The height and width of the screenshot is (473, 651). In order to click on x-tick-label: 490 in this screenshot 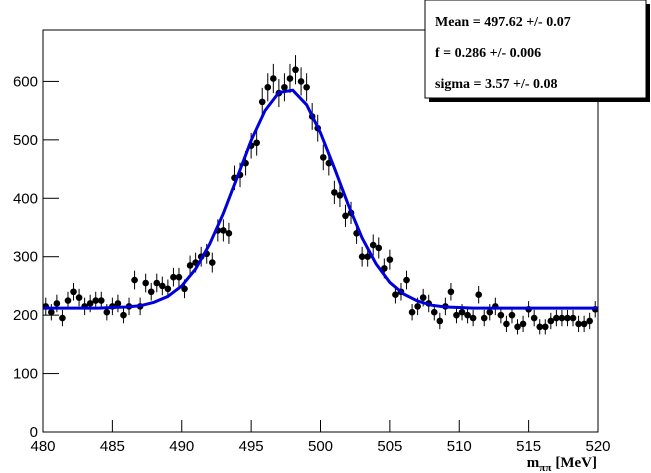, I will do `click(181, 446)`.